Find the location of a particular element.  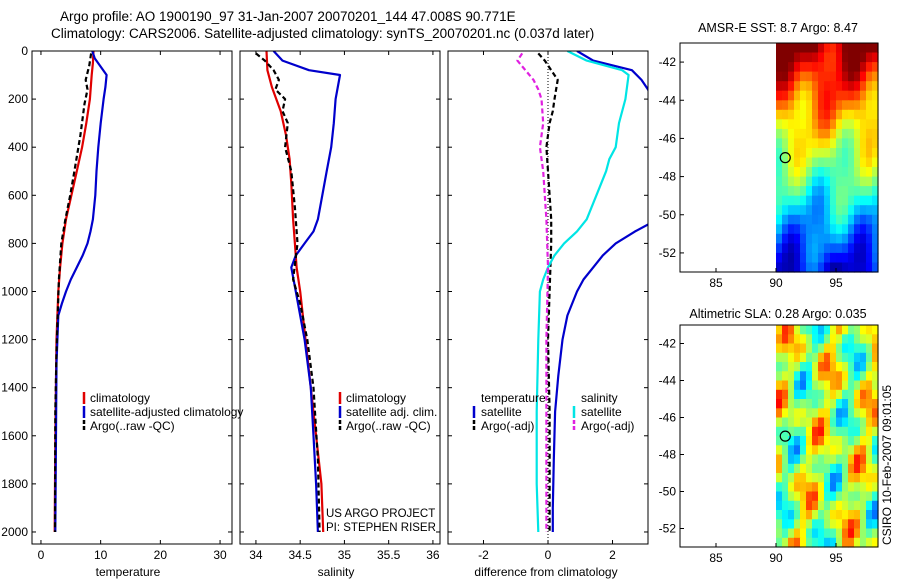

x-tick-label: 2 is located at coordinates (612, 555).